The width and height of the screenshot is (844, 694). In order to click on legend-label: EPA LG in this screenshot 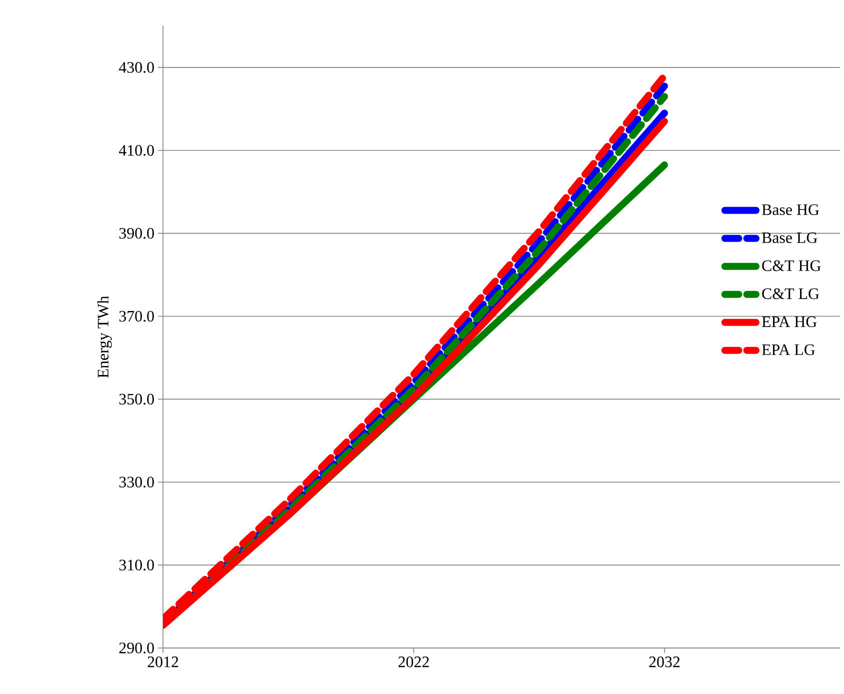, I will do `click(788, 350)`.